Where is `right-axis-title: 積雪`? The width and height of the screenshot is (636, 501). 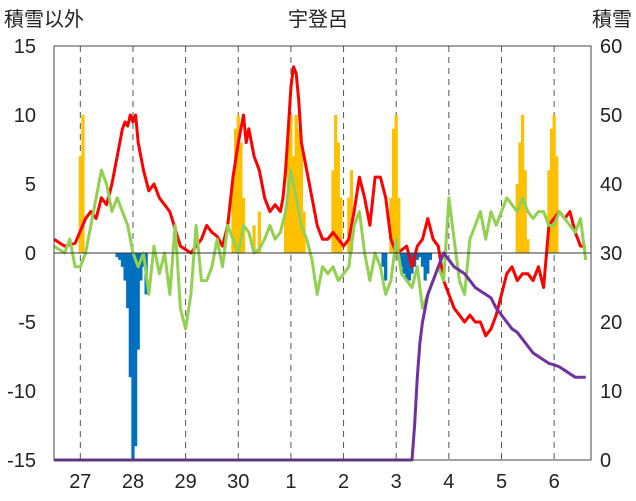
right-axis-title: 積雪 is located at coordinates (612, 19).